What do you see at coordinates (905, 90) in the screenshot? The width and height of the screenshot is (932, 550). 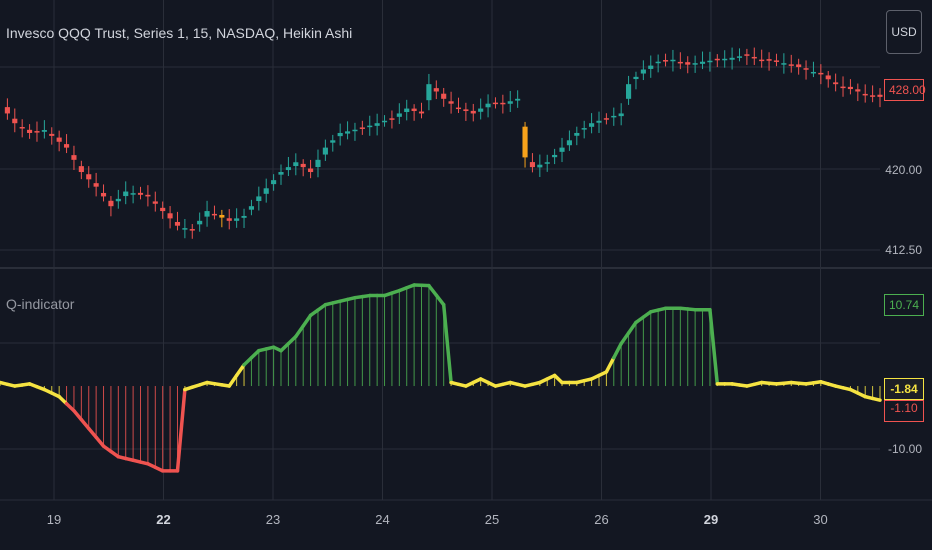 I see `current-price-badge: 428.00` at bounding box center [905, 90].